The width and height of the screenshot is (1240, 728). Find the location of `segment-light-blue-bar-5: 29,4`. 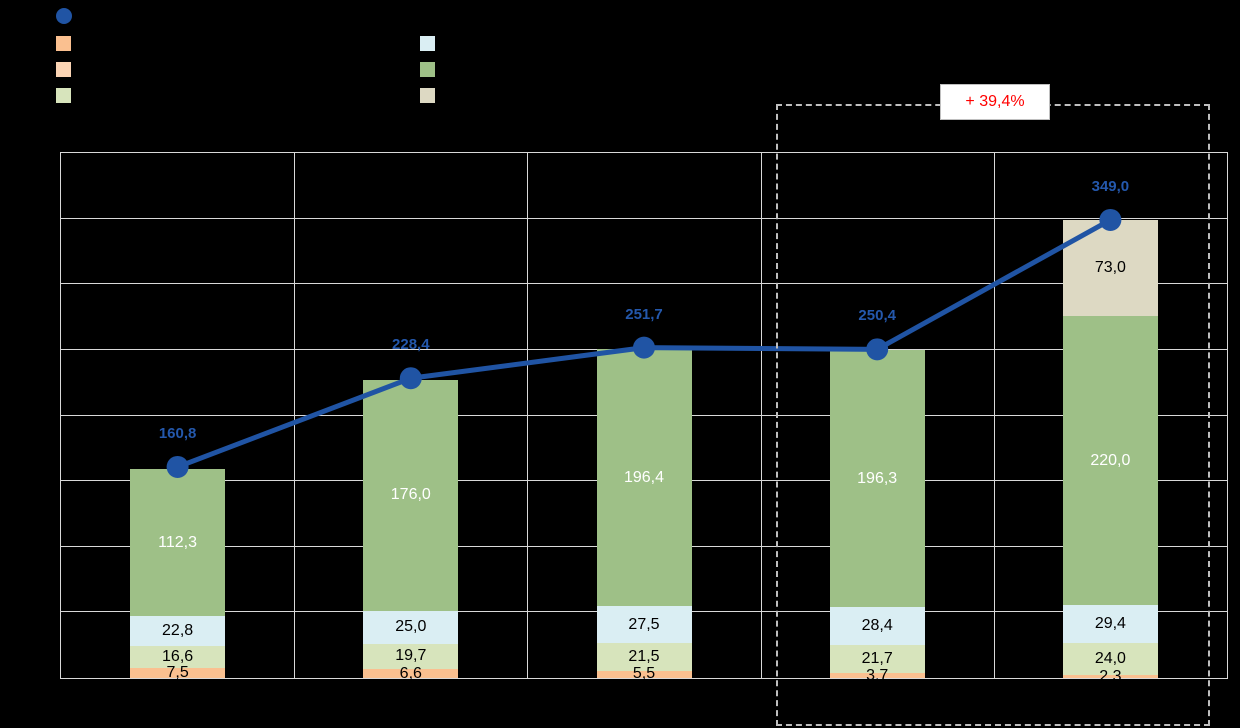

segment-light-blue-bar-5: 29,4 is located at coordinates (1110, 624).